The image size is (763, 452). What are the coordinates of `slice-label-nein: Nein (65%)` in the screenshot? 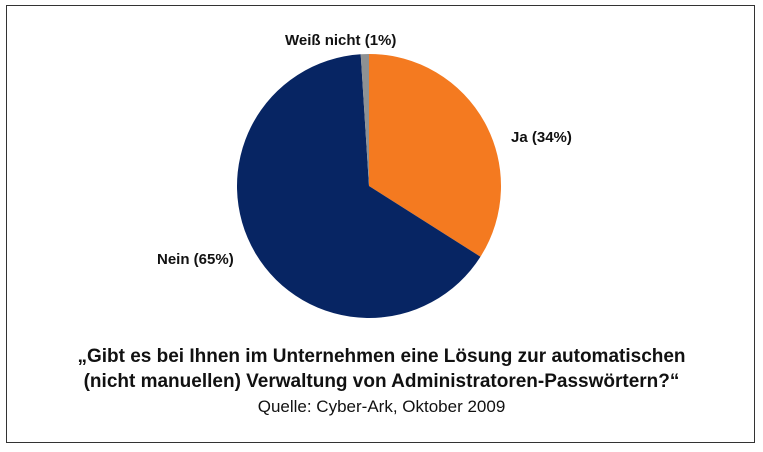 It's located at (195, 259).